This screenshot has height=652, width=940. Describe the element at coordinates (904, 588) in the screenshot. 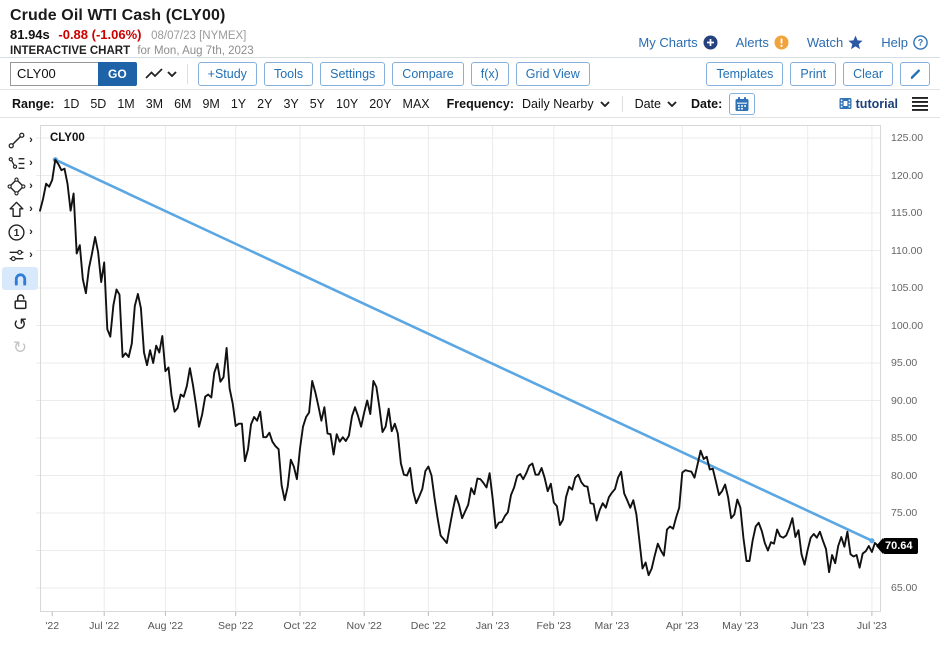

I see `y-axis-label: 65.00` at that location.